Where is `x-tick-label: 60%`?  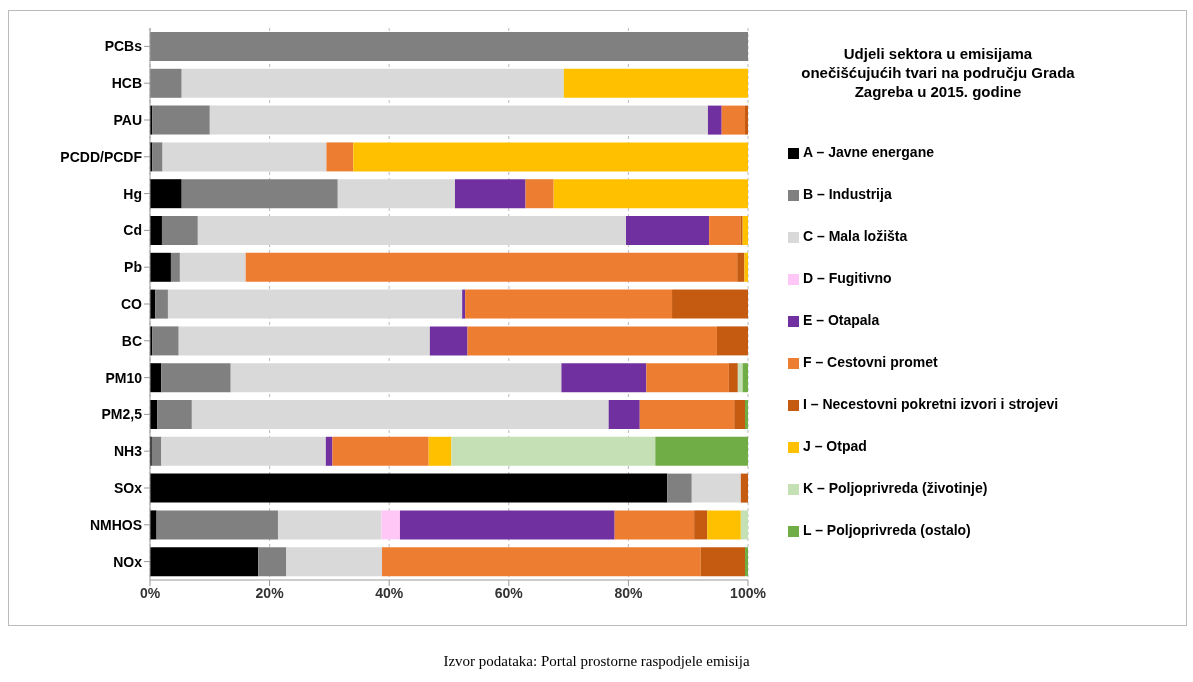
x-tick-label: 60% is located at coordinates (509, 592).